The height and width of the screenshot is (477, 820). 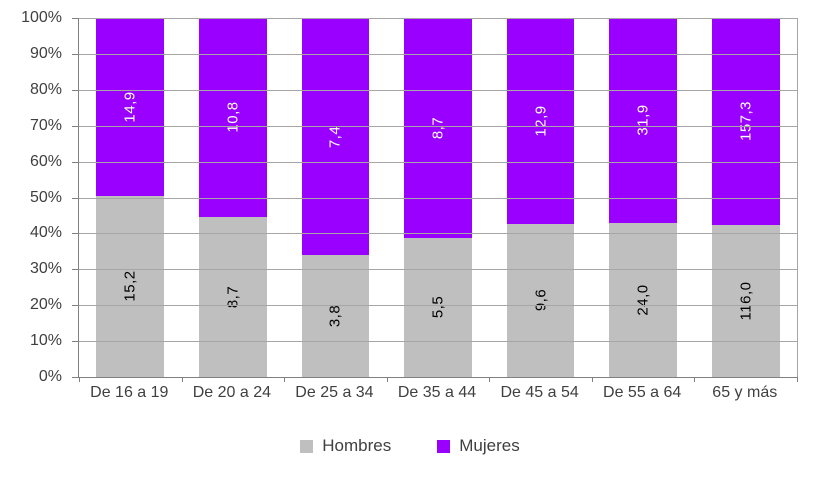 What do you see at coordinates (45, 305) in the screenshot?
I see `y-tick-label-20: 20%` at bounding box center [45, 305].